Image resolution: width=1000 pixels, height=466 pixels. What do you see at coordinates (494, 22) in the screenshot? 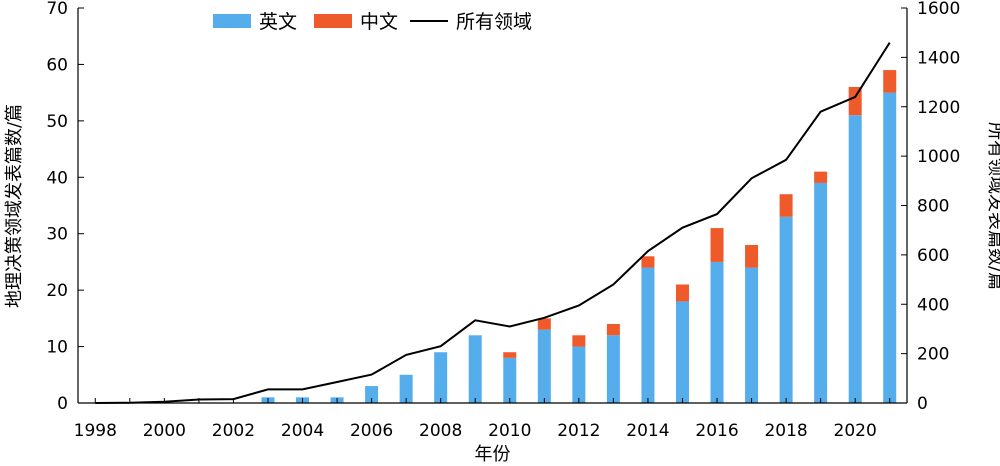
I see `legend-label-all-fields: 所有领域` at bounding box center [494, 22].